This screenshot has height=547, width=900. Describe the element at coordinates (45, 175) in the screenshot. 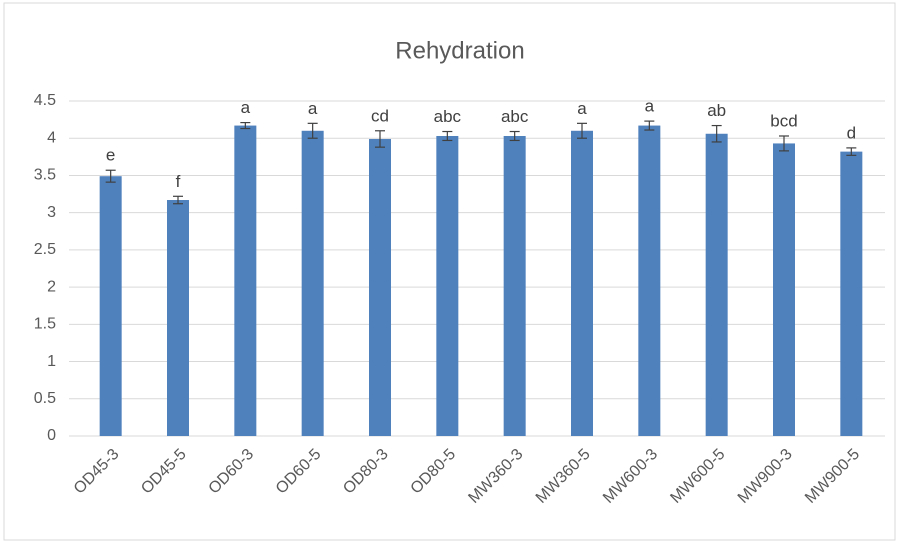

I see `y-tick-label: 3.5` at that location.